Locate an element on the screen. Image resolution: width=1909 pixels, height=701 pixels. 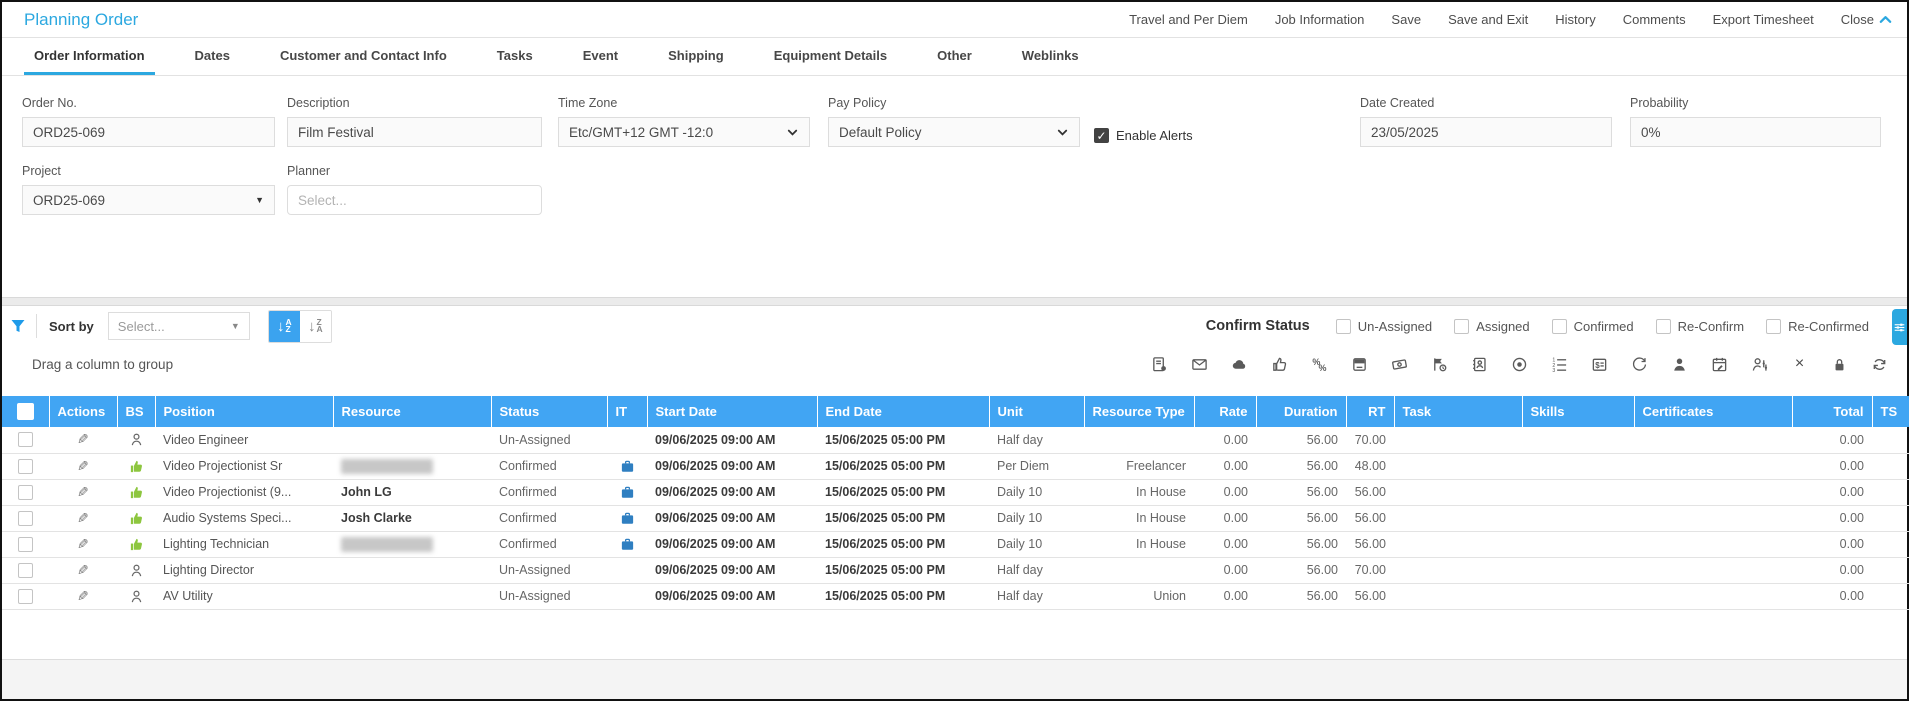
select-all-header is located at coordinates (26, 411).